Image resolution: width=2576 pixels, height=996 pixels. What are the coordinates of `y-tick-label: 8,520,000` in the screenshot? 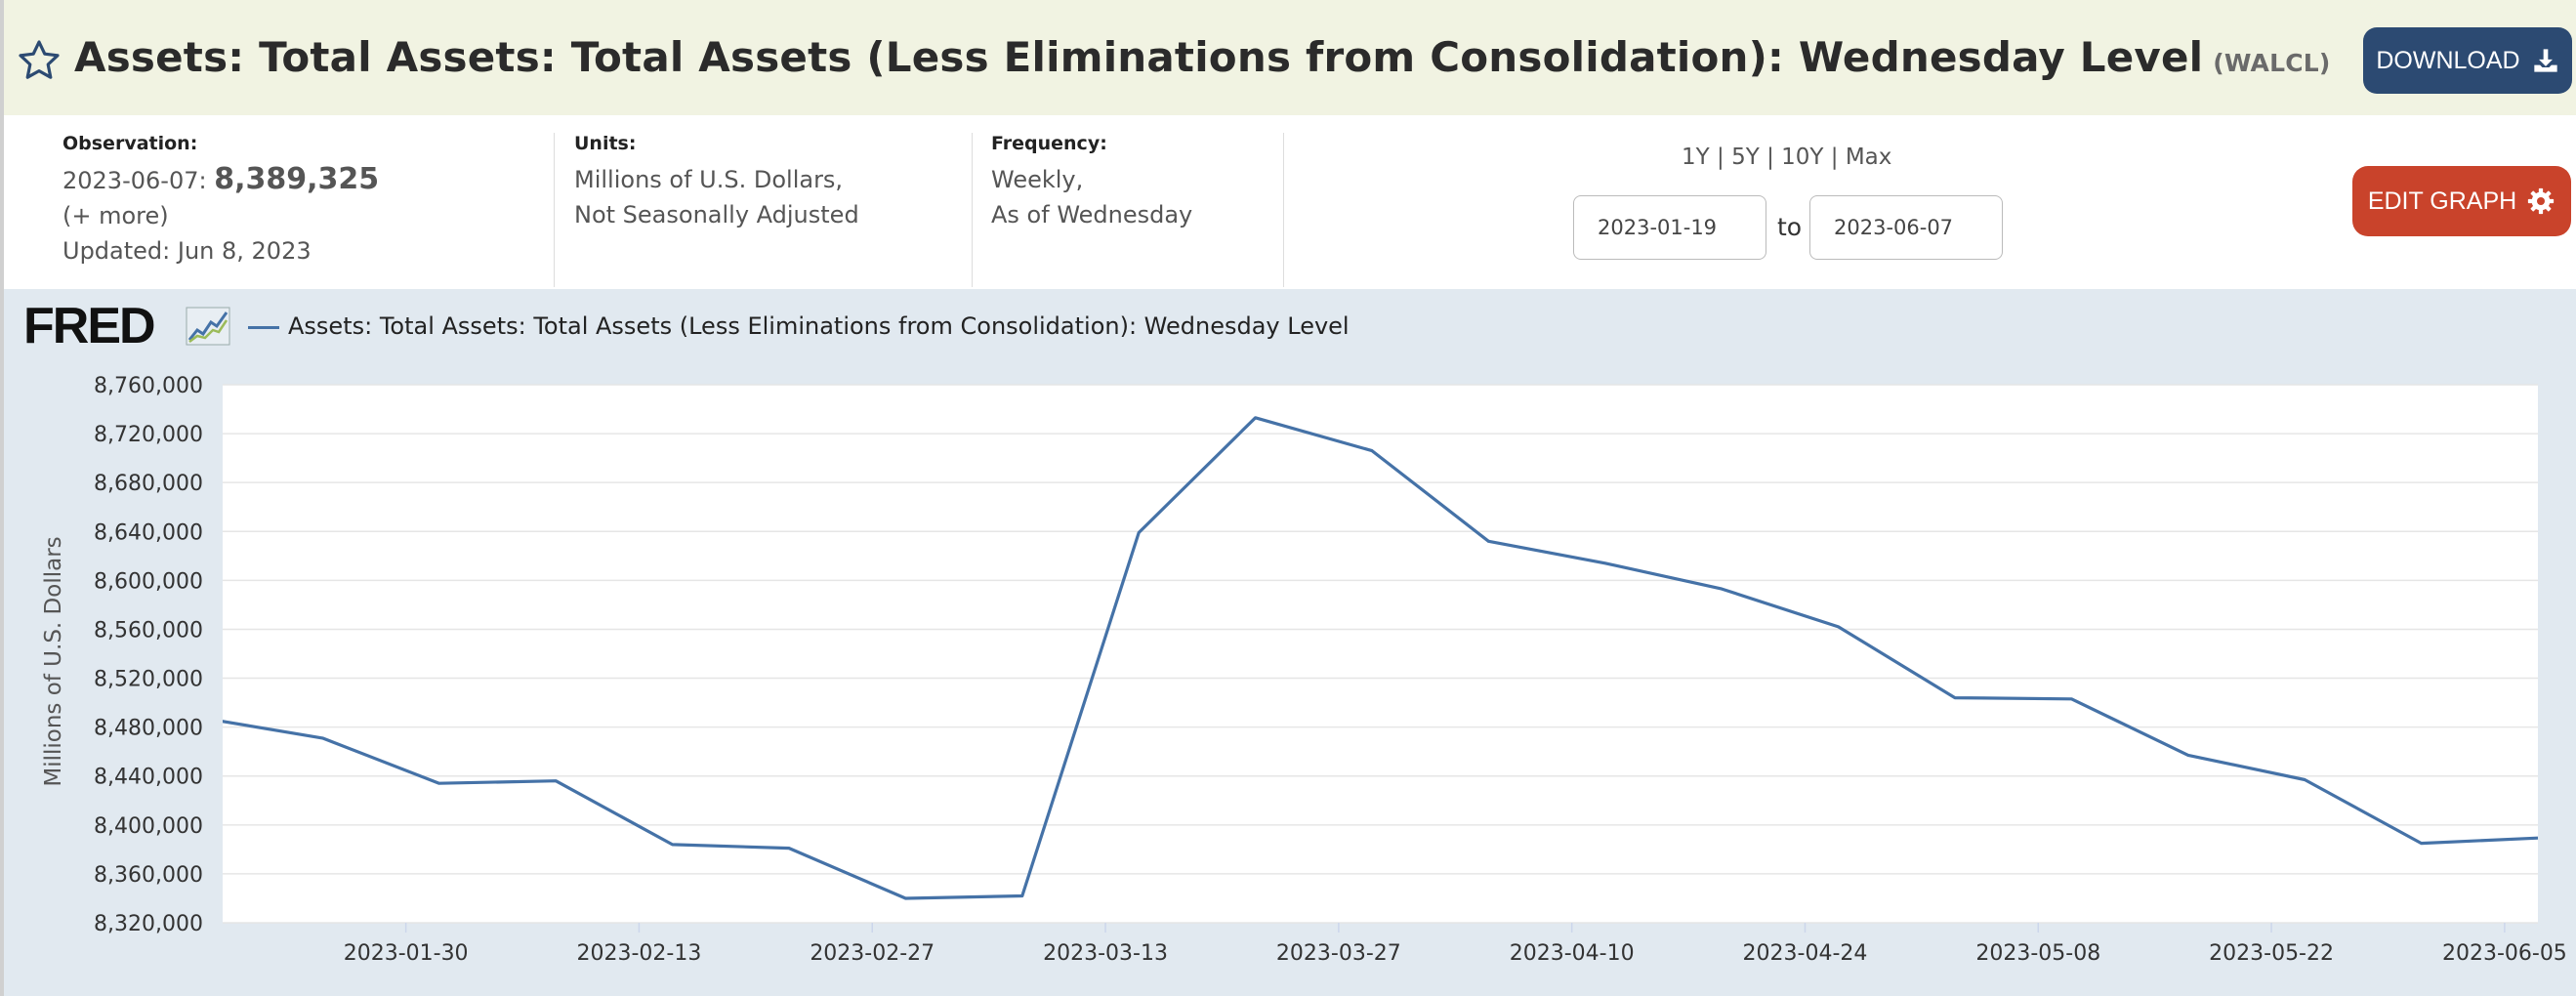 It's located at (148, 680).